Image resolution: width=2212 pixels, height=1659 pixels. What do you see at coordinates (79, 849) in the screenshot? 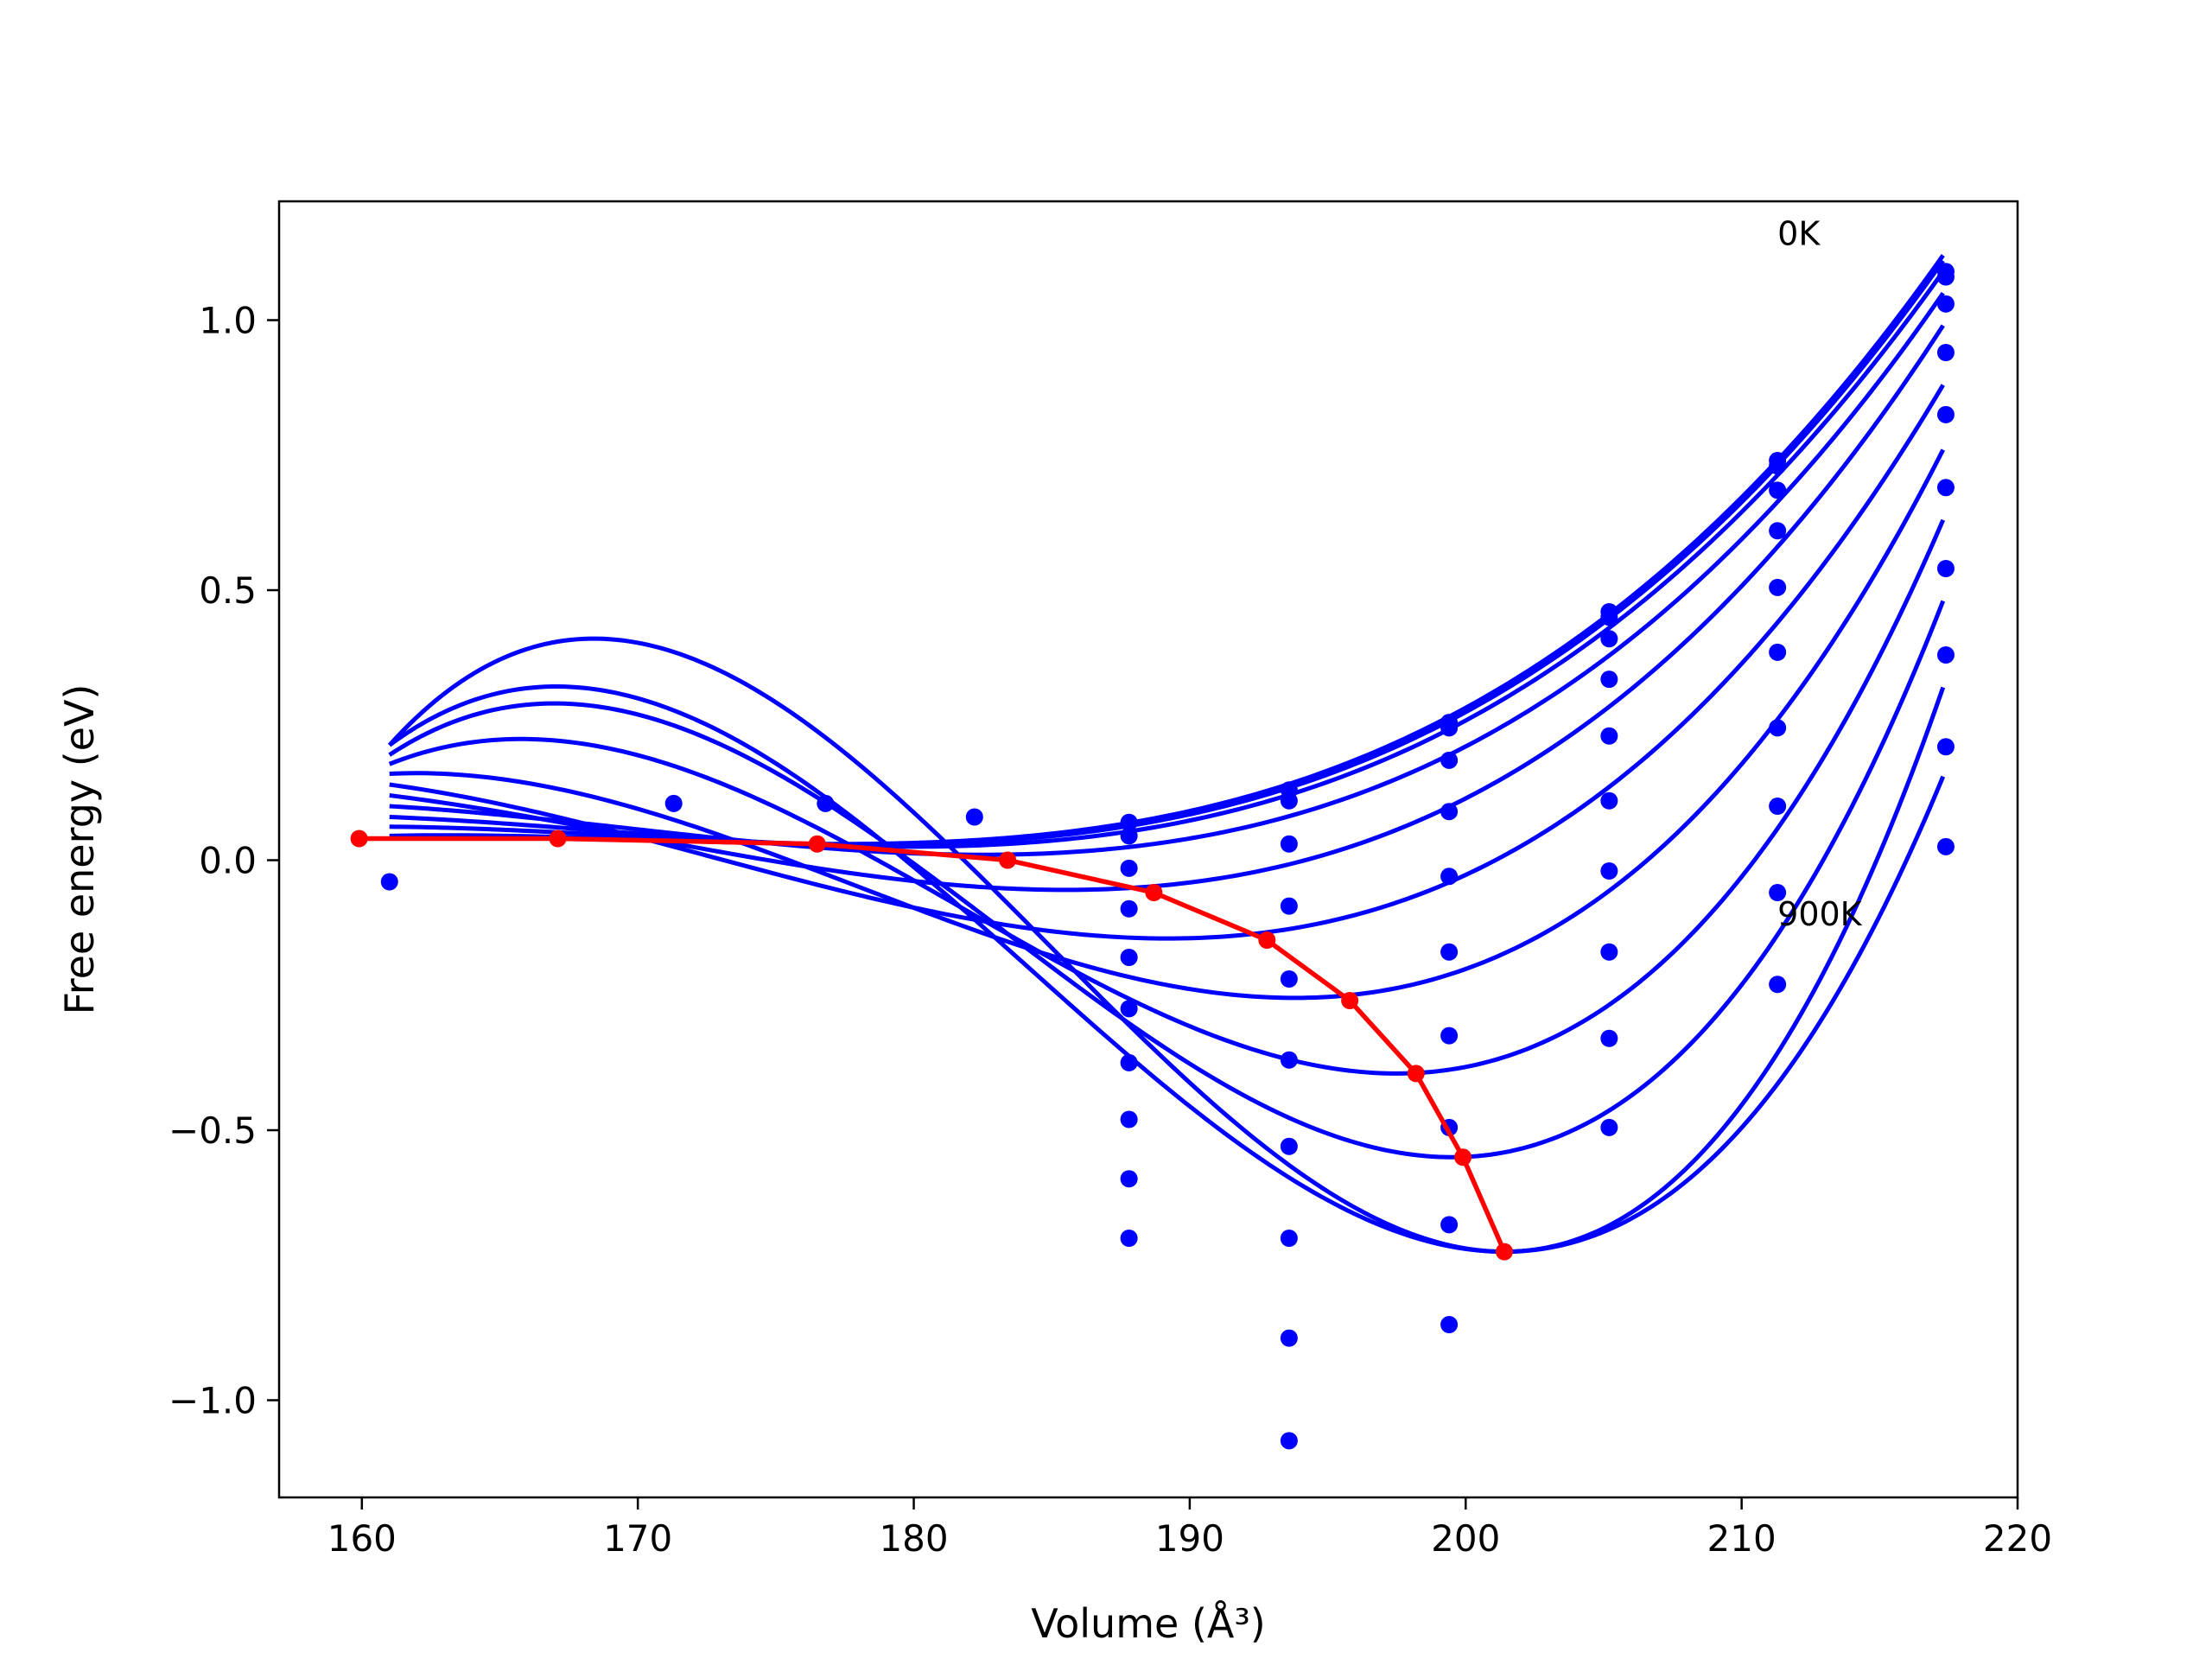
I see `y-axis-label: Free energy (eV)` at bounding box center [79, 849].